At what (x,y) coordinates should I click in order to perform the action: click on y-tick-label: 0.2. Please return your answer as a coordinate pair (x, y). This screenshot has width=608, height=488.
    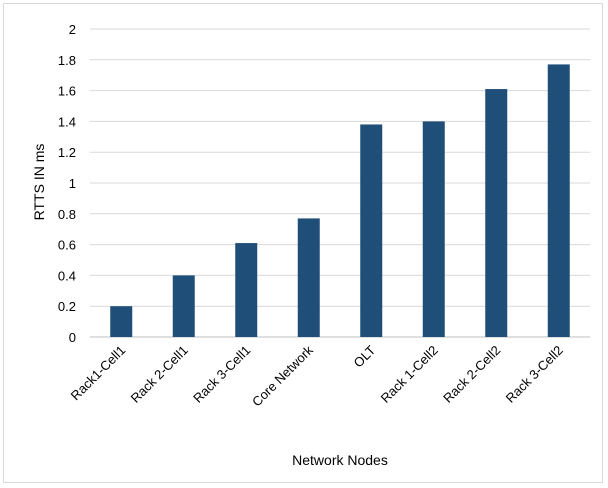
    Looking at the image, I should click on (67, 306).